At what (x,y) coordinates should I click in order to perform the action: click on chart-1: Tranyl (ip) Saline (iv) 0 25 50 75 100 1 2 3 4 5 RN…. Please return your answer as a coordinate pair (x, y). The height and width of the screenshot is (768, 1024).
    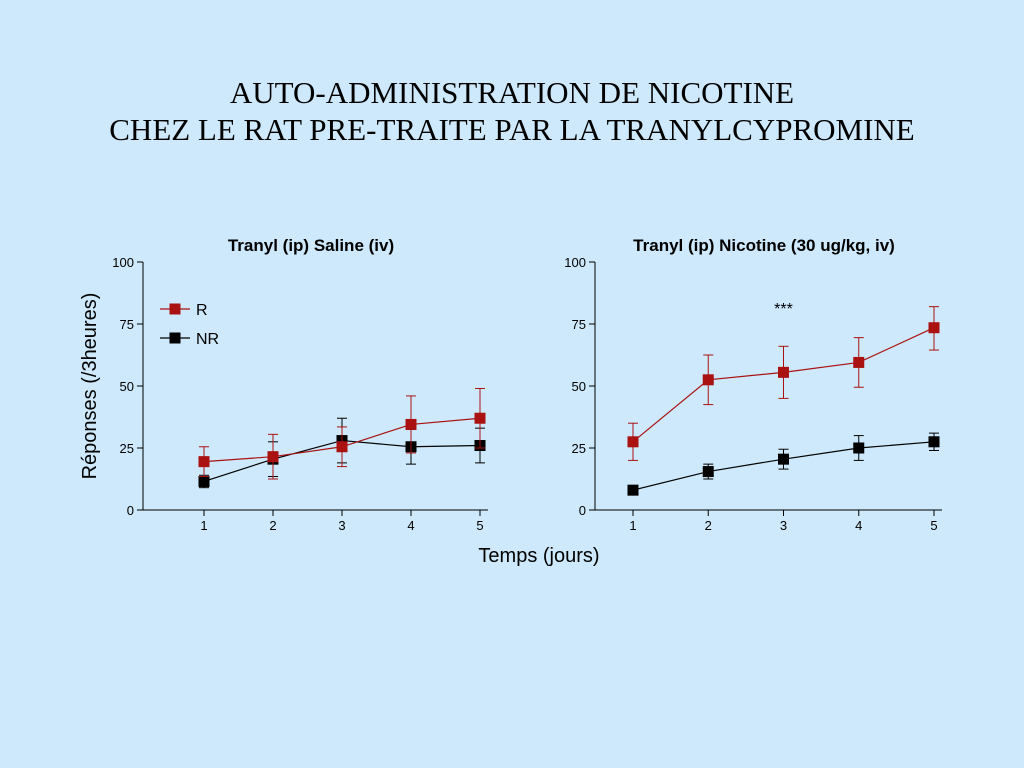
    Looking at the image, I should click on (300, 384).